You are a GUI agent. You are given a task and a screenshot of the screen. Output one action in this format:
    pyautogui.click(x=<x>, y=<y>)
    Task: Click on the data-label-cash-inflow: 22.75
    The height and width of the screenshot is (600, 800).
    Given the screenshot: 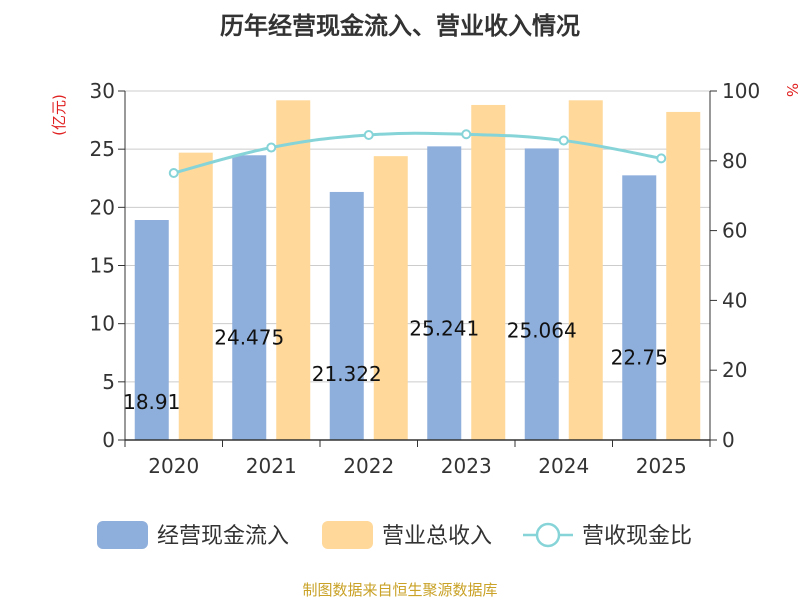 What is the action you would take?
    pyautogui.click(x=639, y=357)
    